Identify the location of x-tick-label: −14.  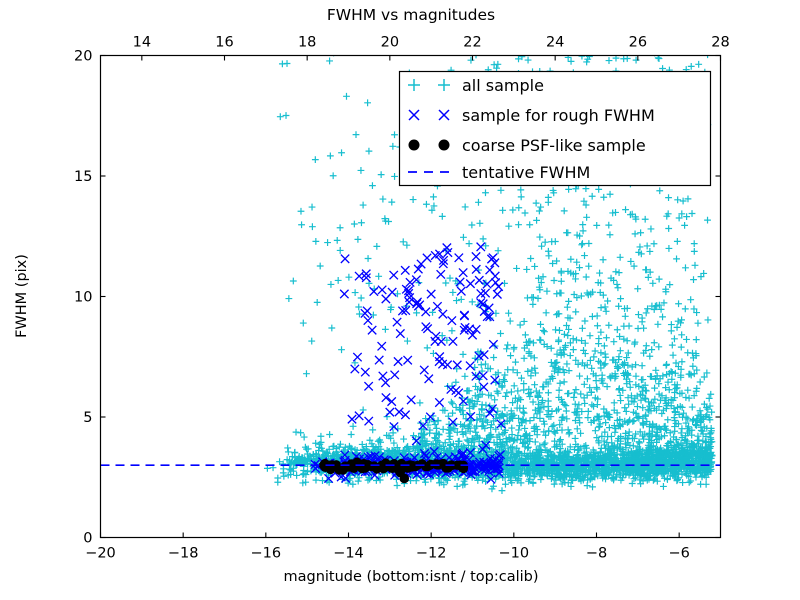
(348, 554).